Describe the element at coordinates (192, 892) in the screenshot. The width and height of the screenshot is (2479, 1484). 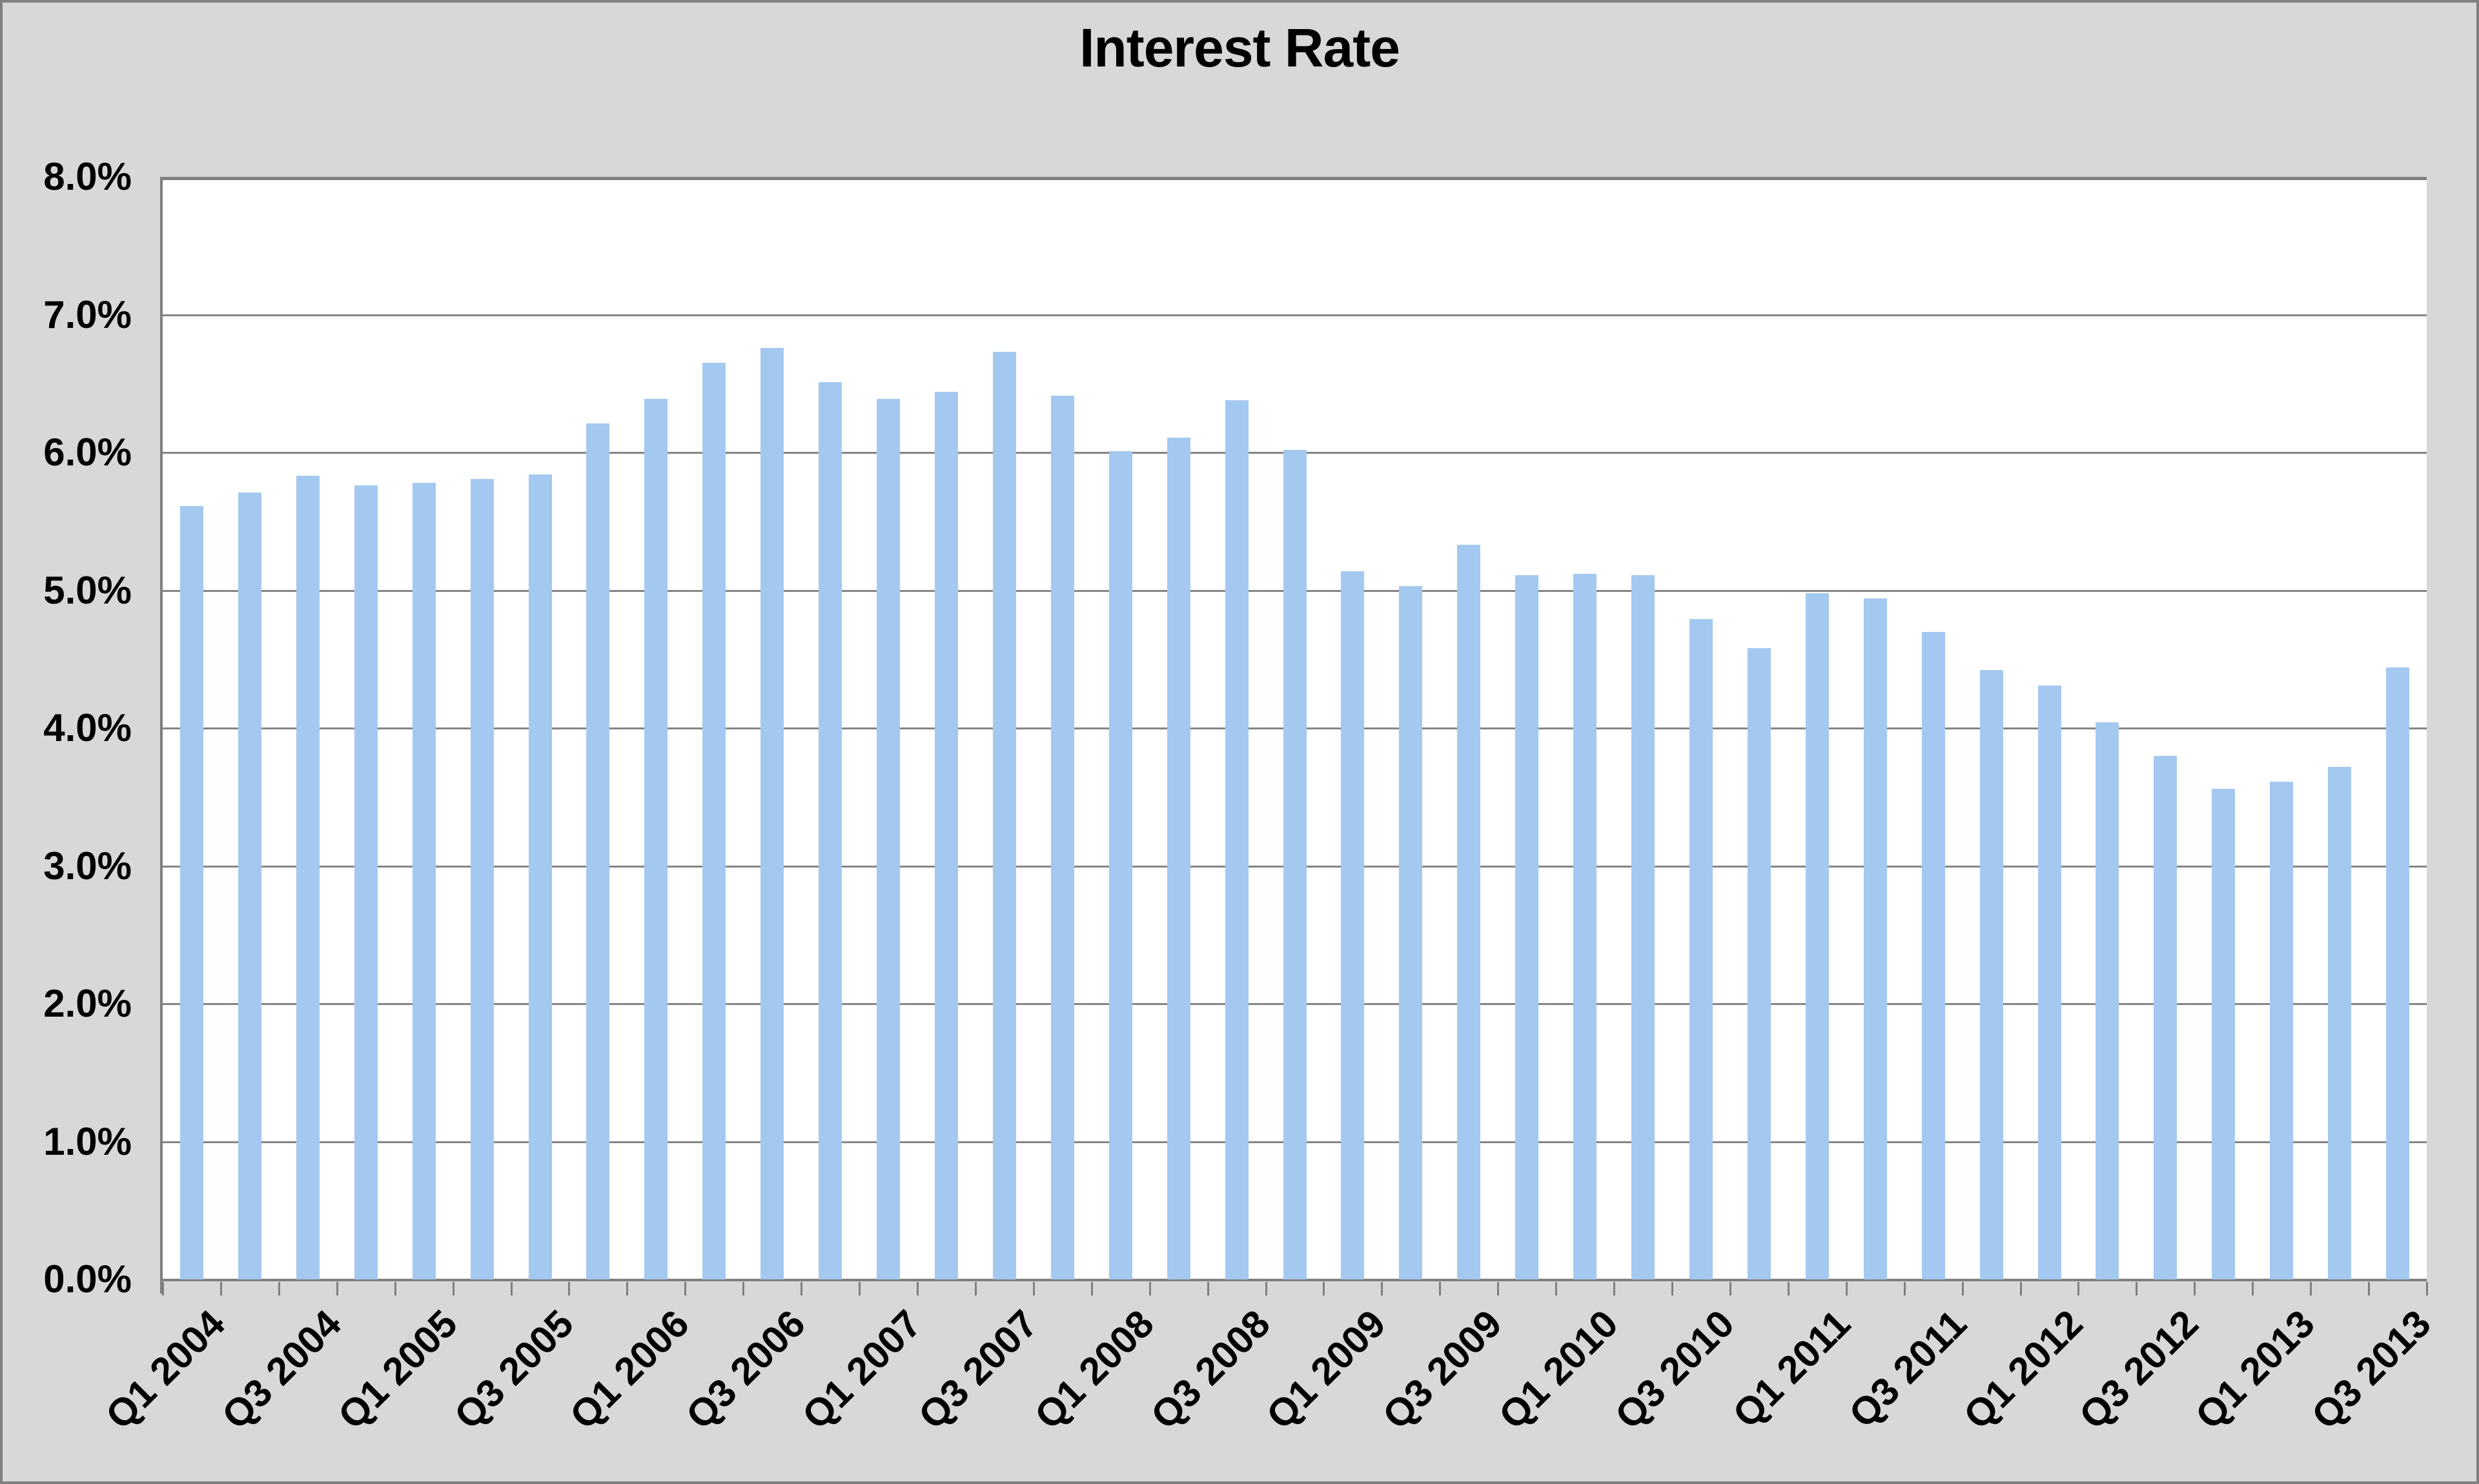
I see `bar-q1-2004` at that location.